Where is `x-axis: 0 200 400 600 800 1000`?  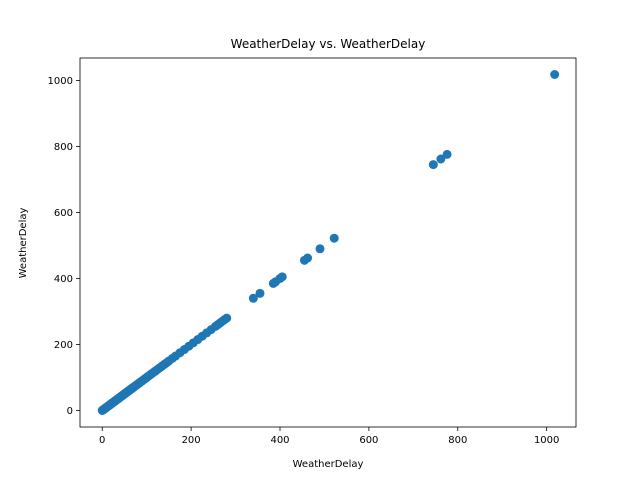
x-axis: 0 200 400 600 800 1000 is located at coordinates (329, 436).